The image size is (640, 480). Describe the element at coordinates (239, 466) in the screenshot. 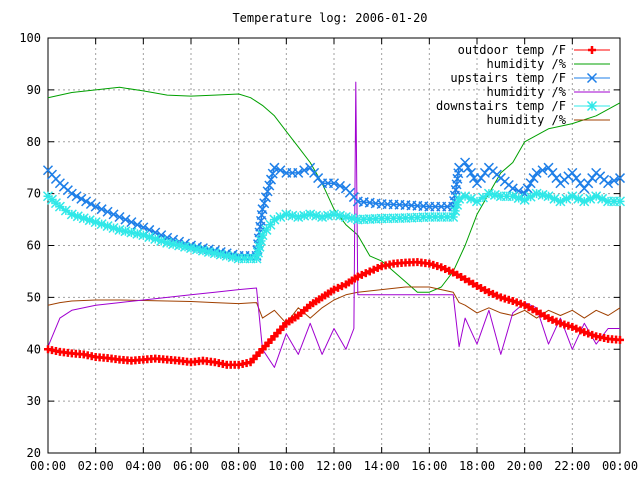

I see `x-tick-label: 08:00` at that location.